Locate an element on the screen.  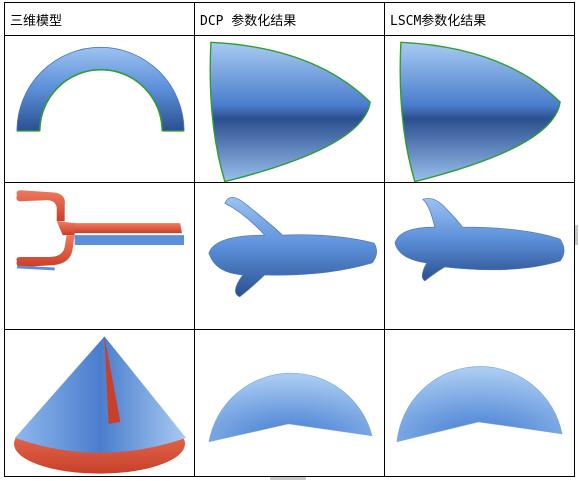
cell-lscm-leaf is located at coordinates (479, 109).